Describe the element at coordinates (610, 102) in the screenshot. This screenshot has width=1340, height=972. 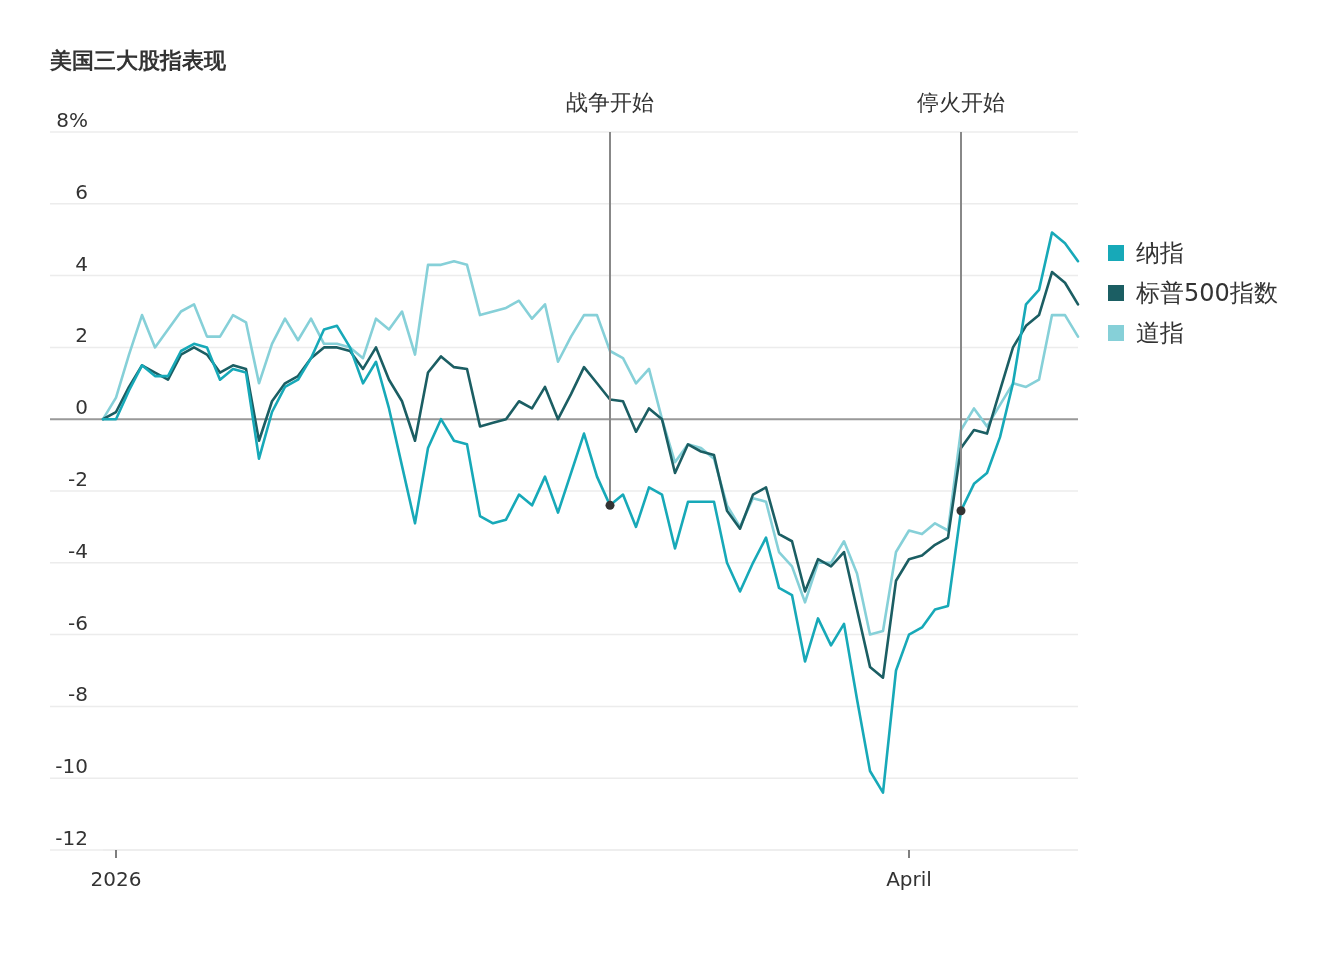
I see `annotation: 战争开始` at that location.